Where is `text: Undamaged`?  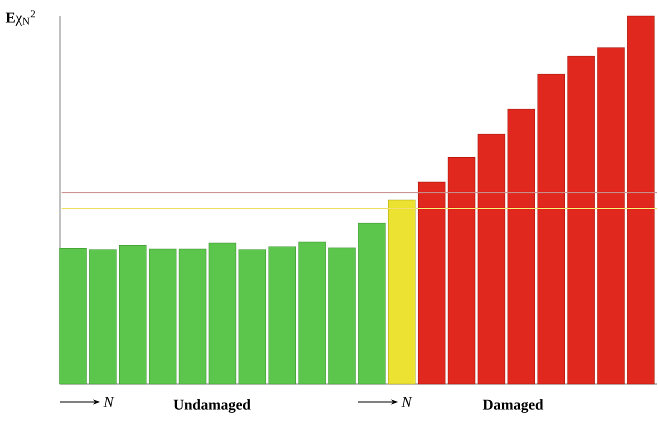
text: Undamaged is located at coordinates (212, 406).